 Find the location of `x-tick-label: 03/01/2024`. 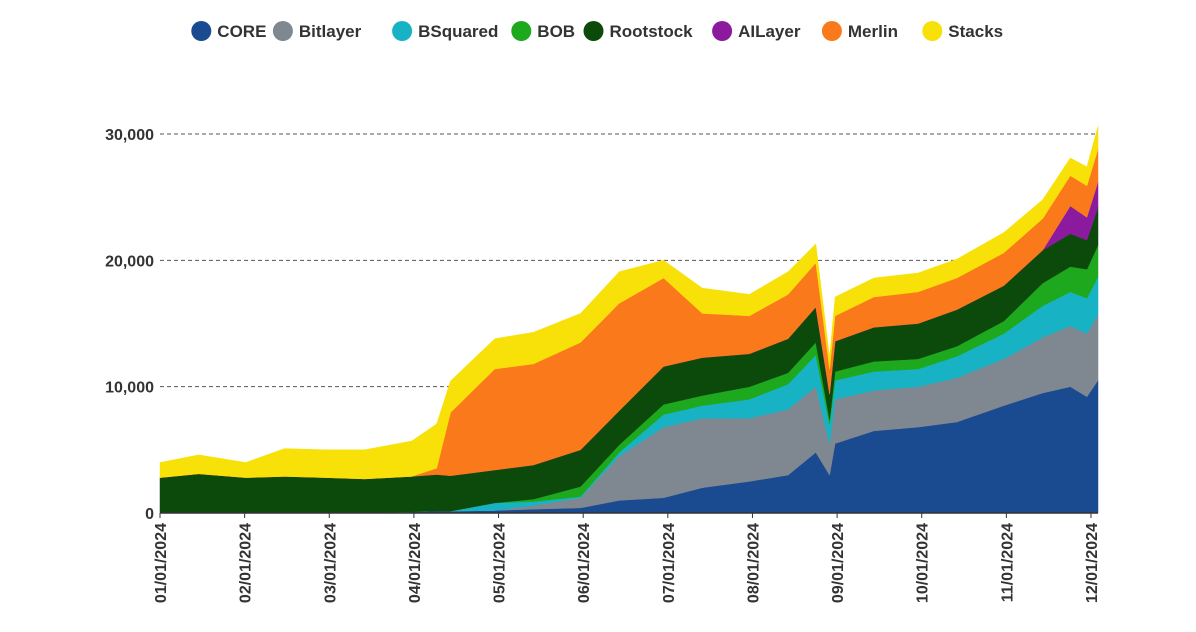

x-tick-label: 03/01/2024 is located at coordinates (330, 563).